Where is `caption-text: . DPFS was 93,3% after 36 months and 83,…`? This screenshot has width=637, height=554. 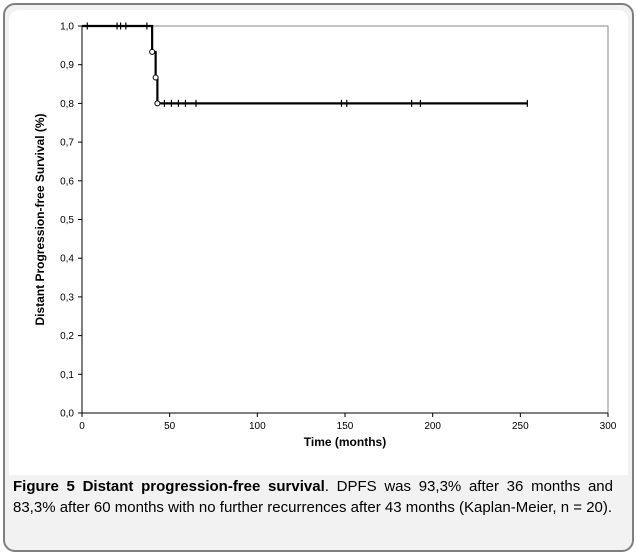
caption-text: . DPFS was 93,3% after 36 months and 83,… is located at coordinates (313, 497).